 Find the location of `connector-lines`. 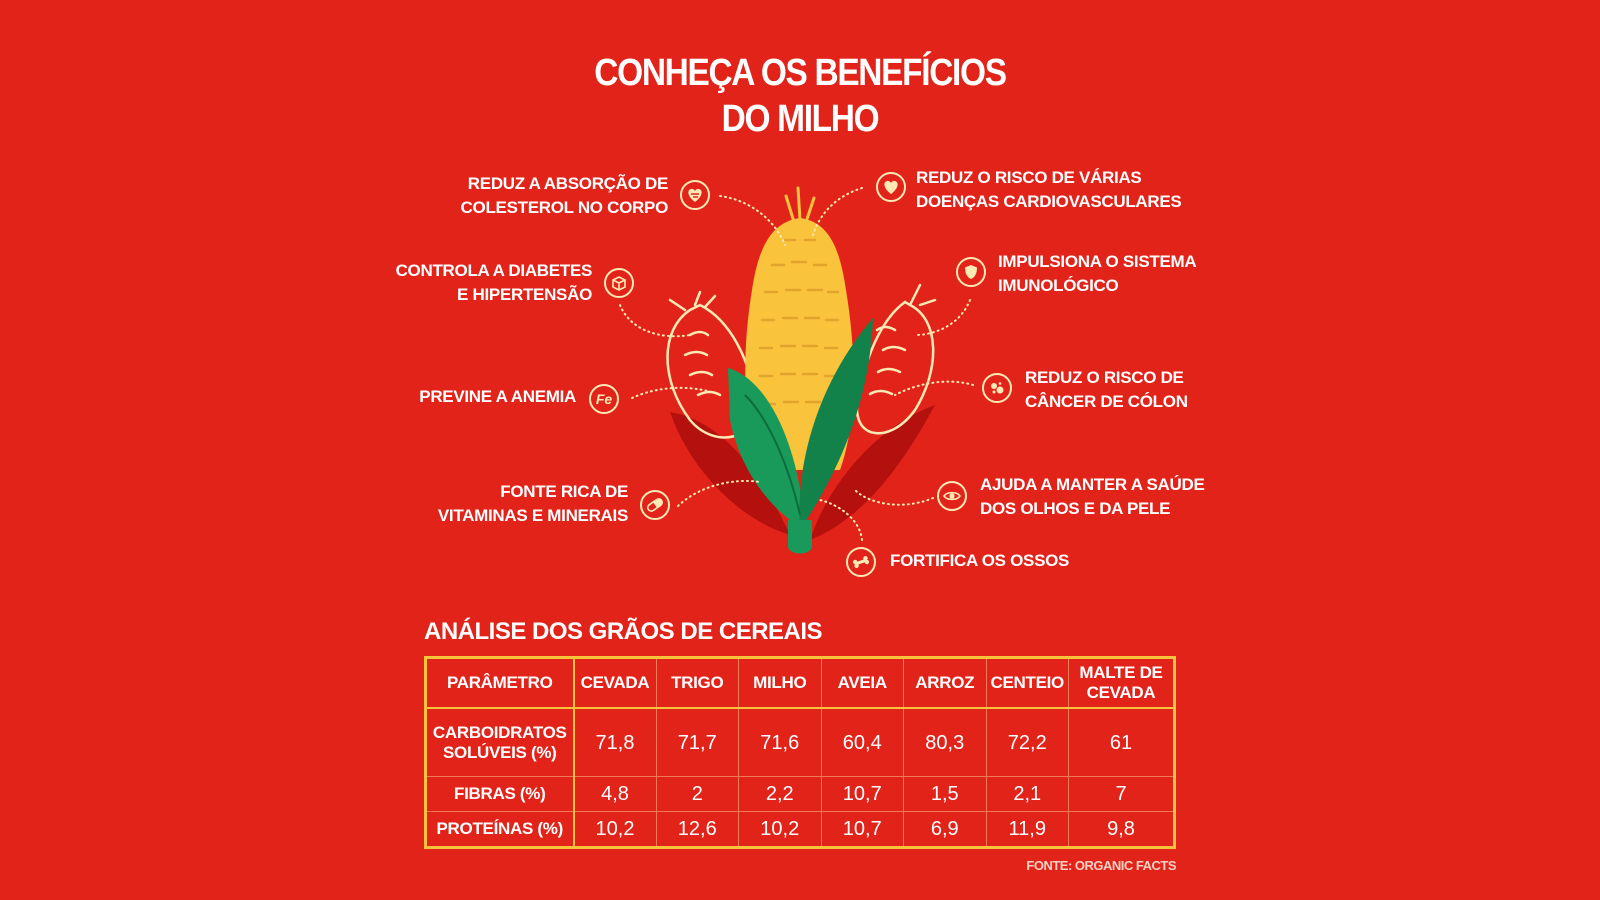

connector-lines is located at coordinates (796, 364).